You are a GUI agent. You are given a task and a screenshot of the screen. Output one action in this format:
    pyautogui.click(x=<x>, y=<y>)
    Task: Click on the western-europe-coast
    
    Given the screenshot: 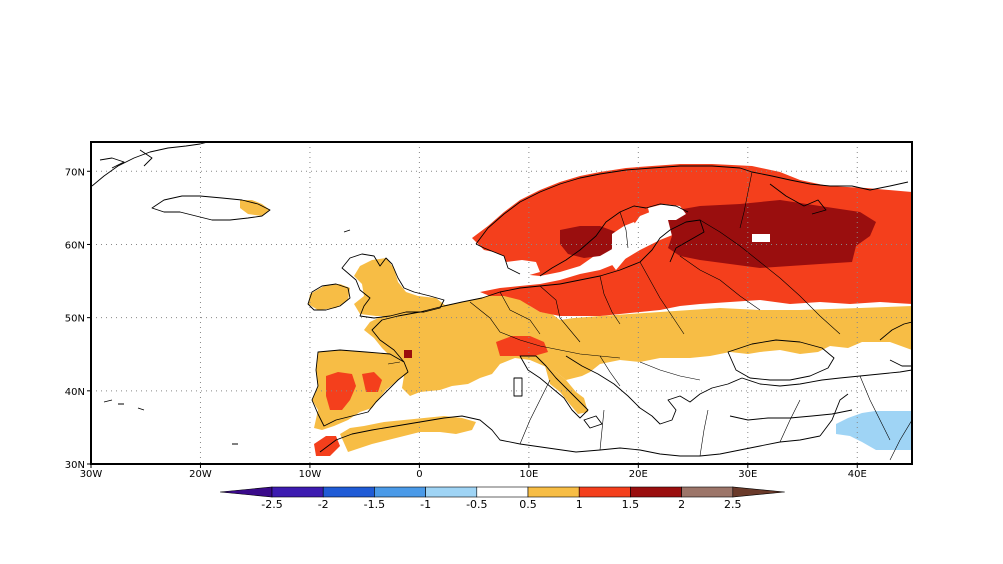 What is the action you would take?
    pyautogui.click(x=466, y=323)
    